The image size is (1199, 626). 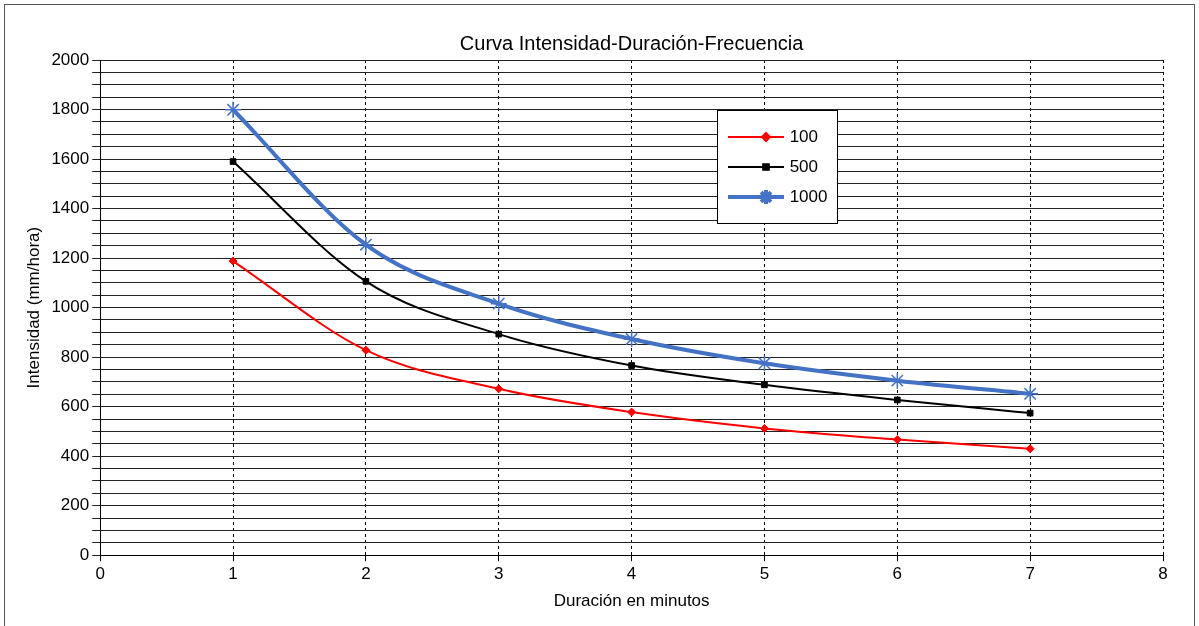 I want to click on y-tick-label: 1400, so click(x=70, y=208).